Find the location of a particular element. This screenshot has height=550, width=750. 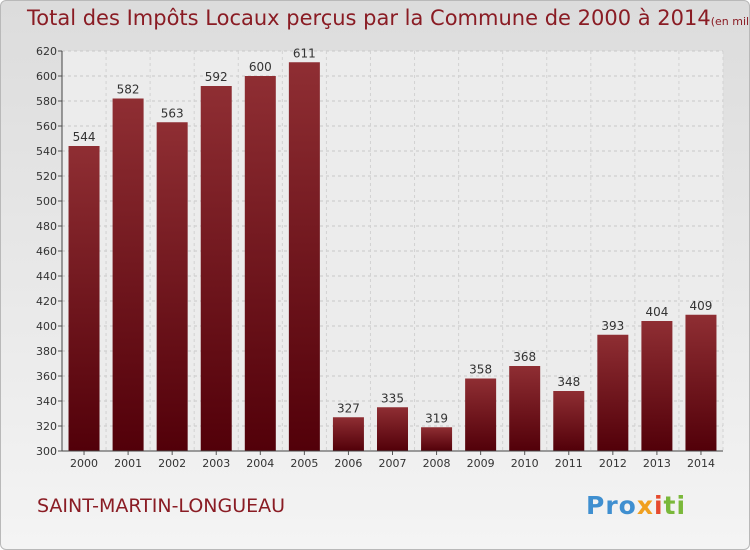

data-label: 409 is located at coordinates (701, 306).